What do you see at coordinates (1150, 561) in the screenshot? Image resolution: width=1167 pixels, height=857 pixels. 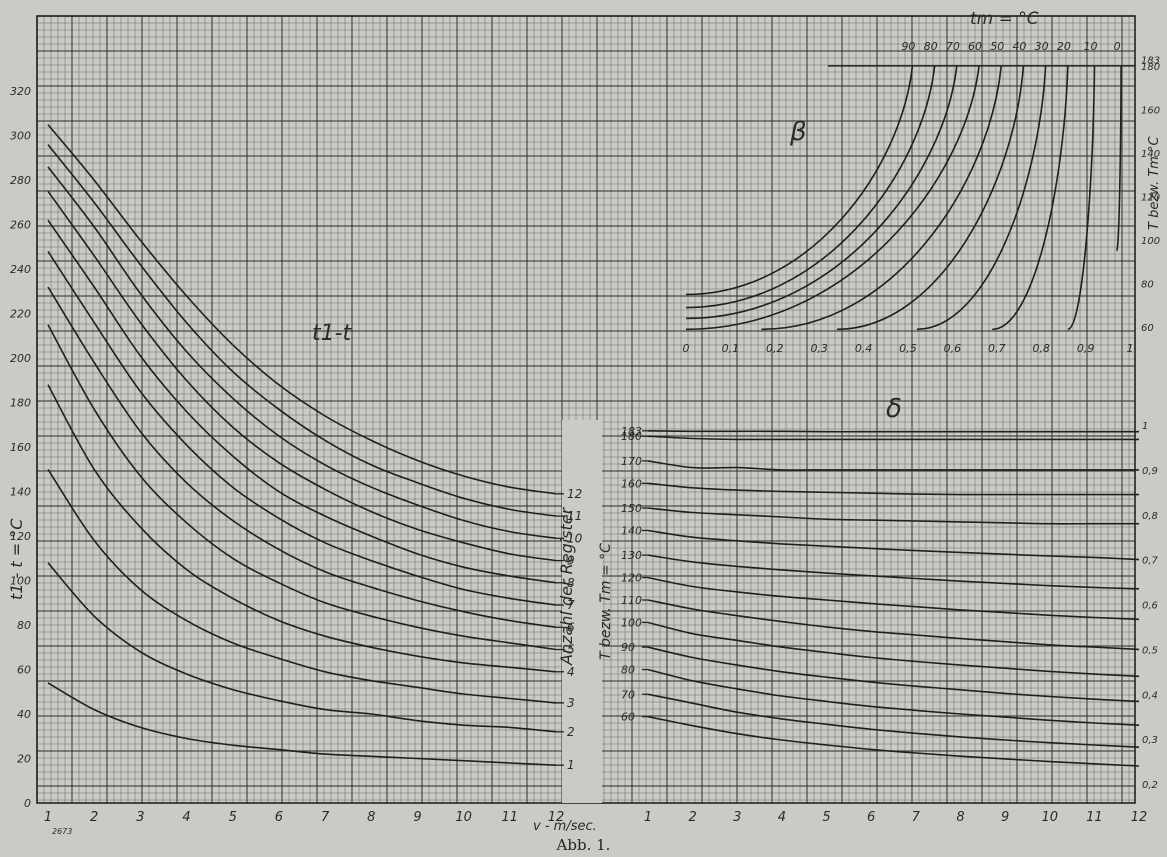 I see `delta-right-tick-label: 0,7` at bounding box center [1150, 561].